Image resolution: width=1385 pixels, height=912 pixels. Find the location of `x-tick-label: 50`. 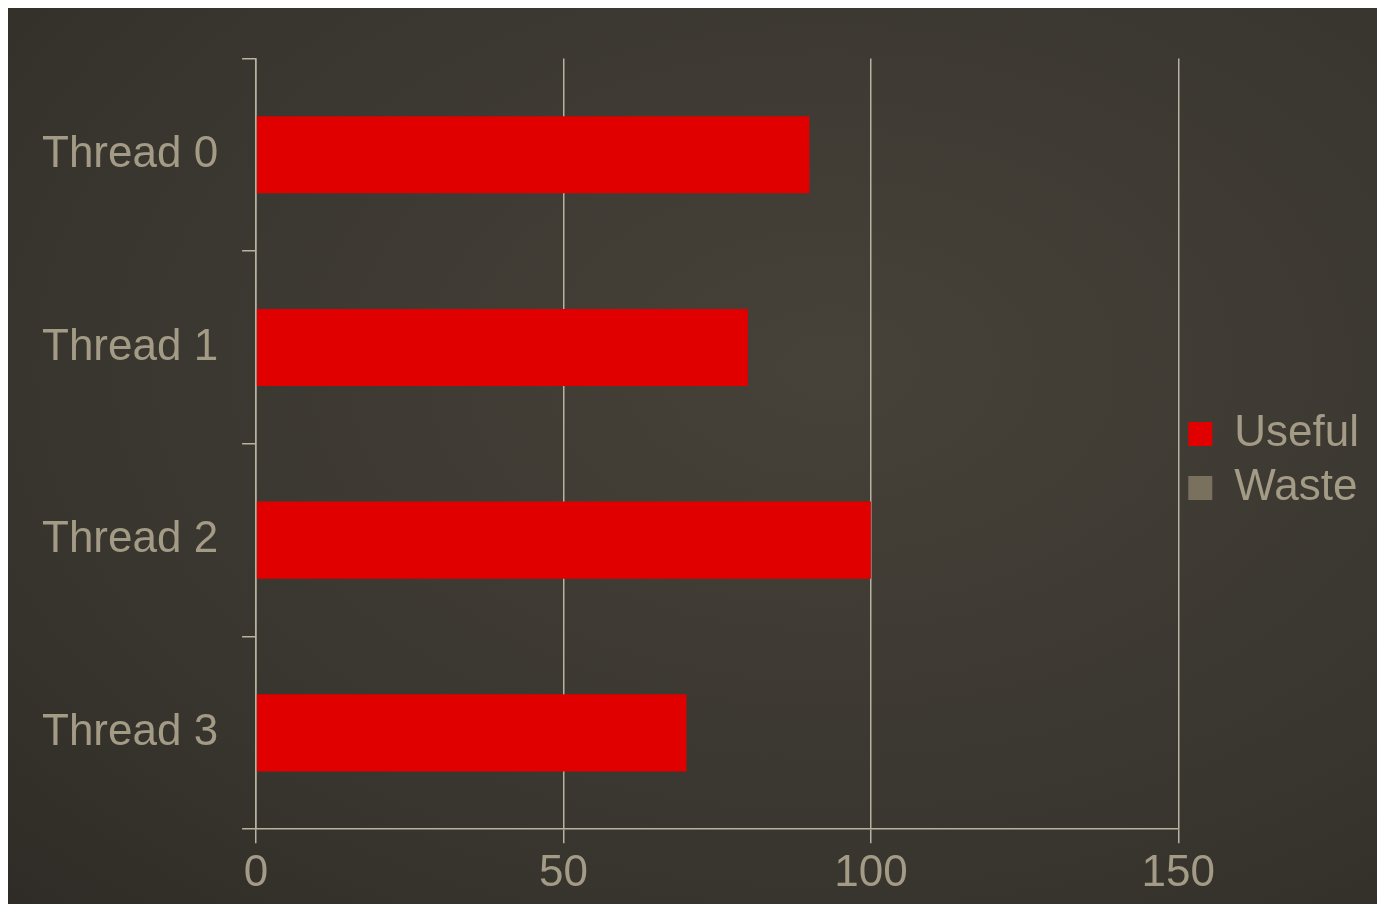

x-tick-label: 50 is located at coordinates (563, 870).